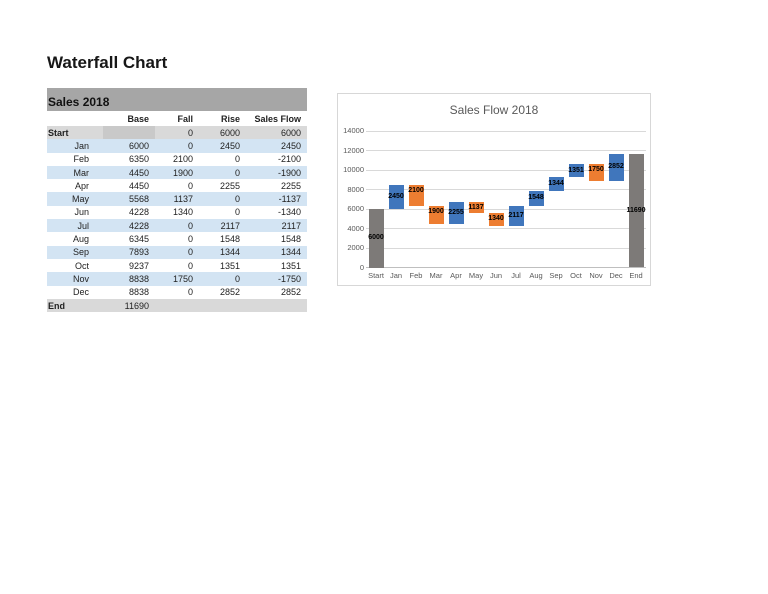  Describe the element at coordinates (289, 199) in the screenshot. I see `cell-sales-flow: -1137` at that location.